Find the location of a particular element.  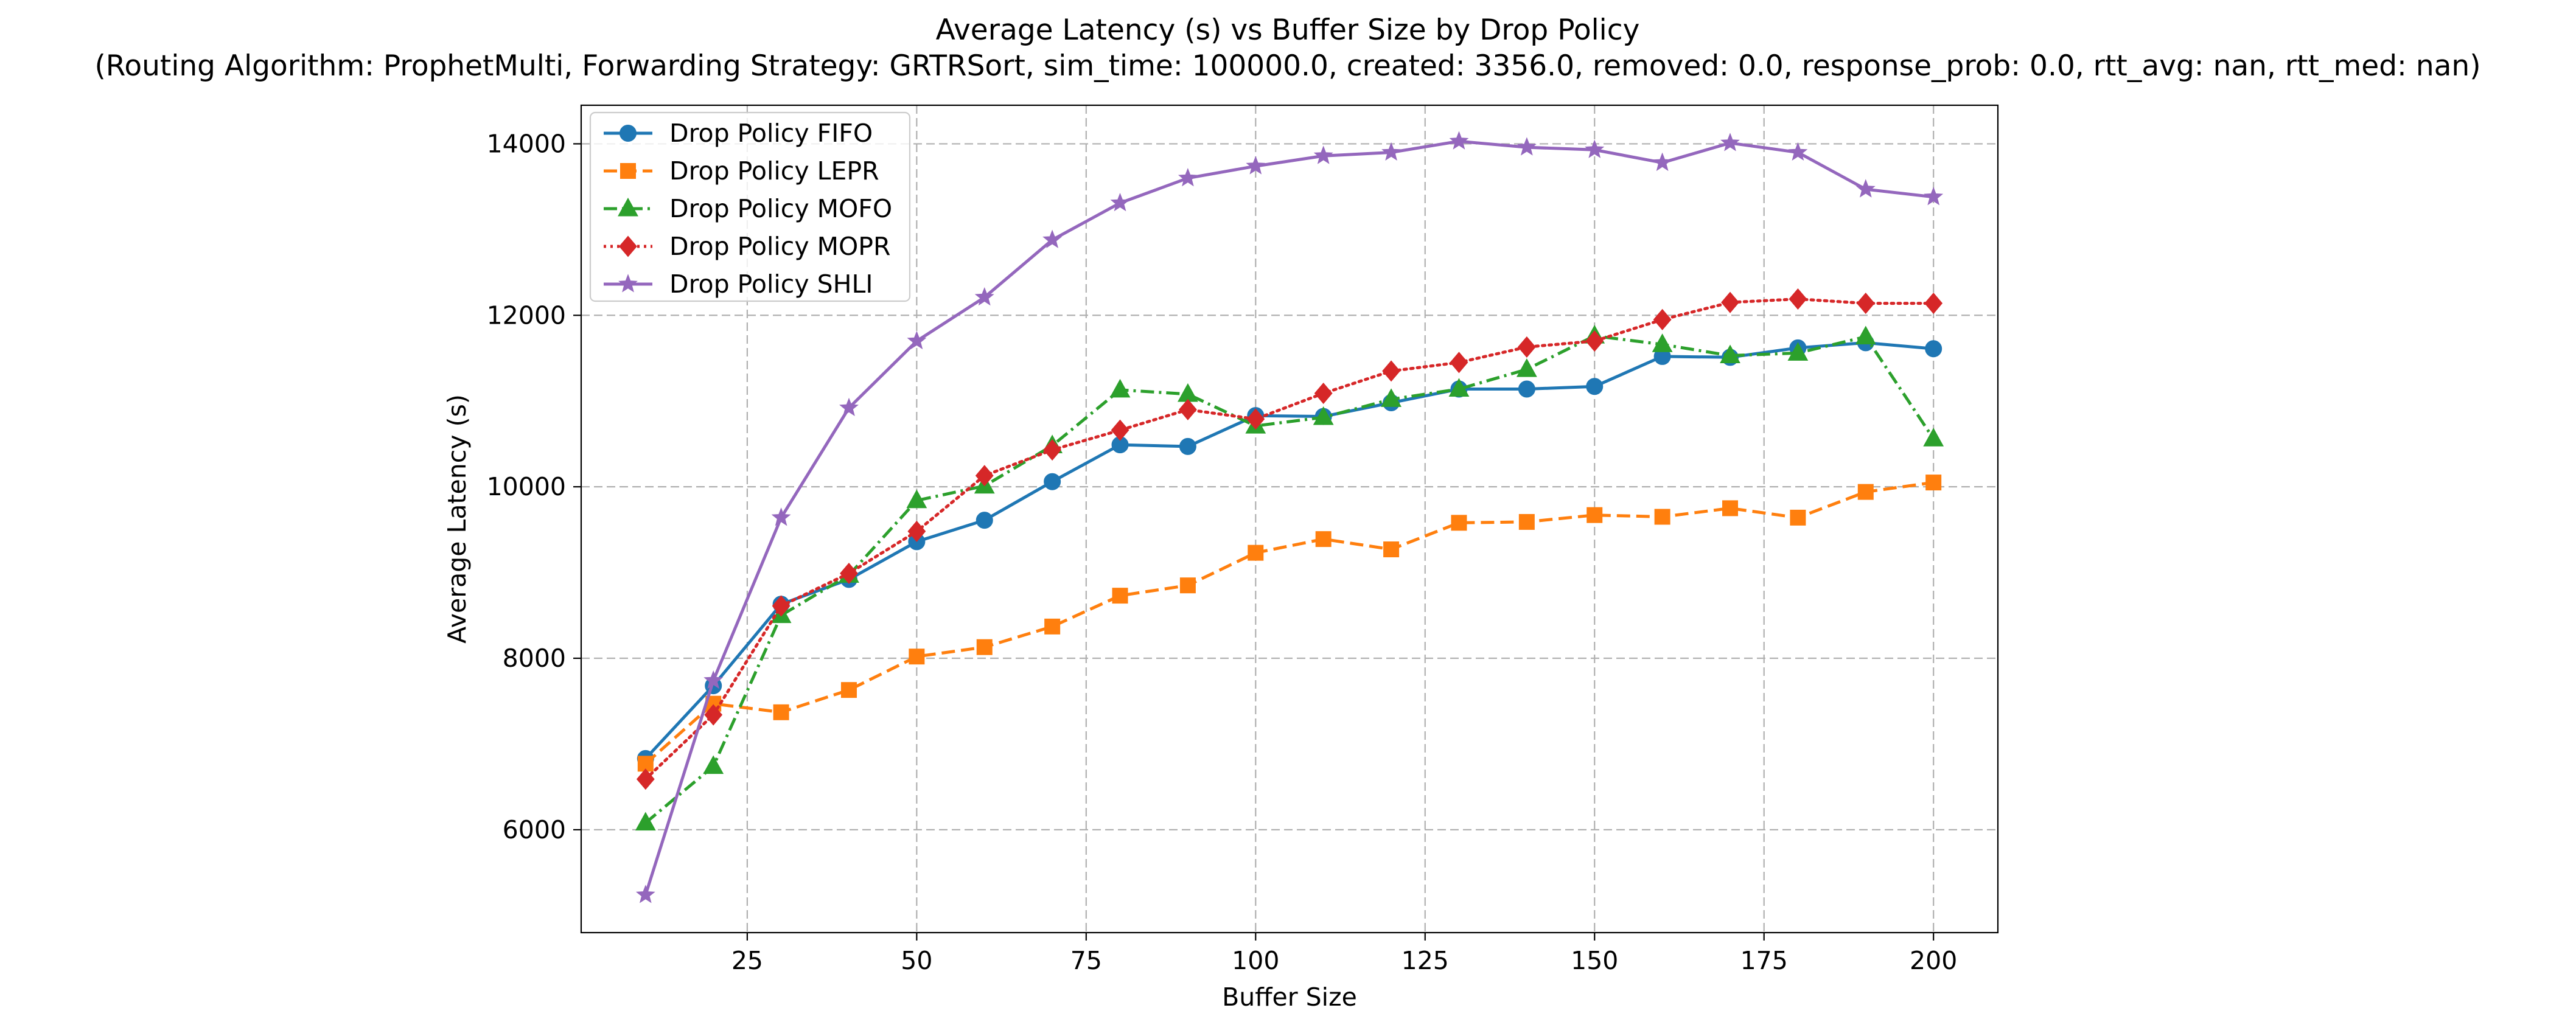

legend-label: Drop Policy MOPR is located at coordinates (780, 246).